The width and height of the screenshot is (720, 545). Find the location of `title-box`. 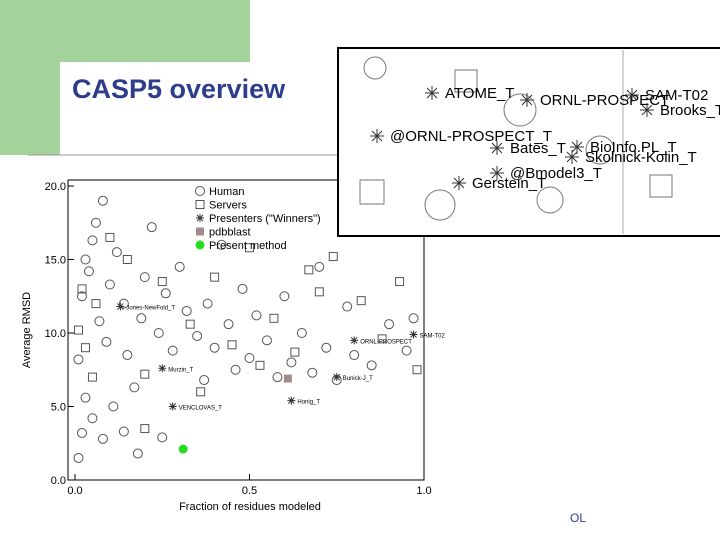

title-box is located at coordinates (155, 108).